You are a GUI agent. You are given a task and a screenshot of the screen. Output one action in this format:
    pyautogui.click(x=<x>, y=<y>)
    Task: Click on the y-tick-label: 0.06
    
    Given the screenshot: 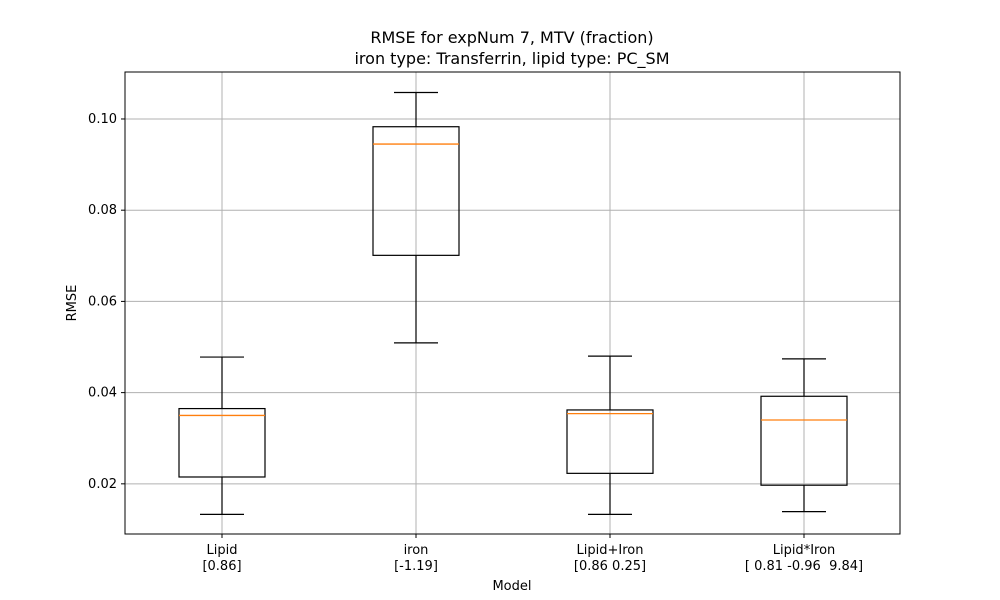 What is the action you would take?
    pyautogui.click(x=102, y=301)
    